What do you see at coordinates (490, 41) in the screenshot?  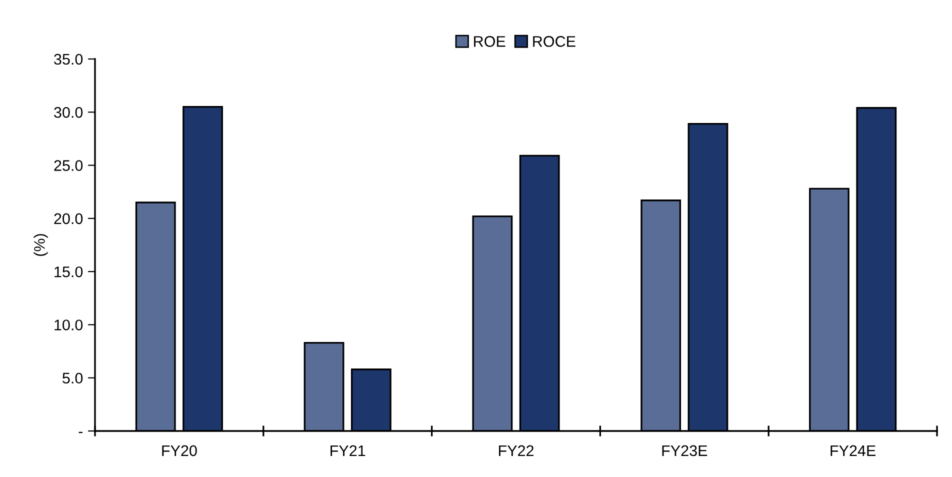 I see `legend-label: ROE` at bounding box center [490, 41].